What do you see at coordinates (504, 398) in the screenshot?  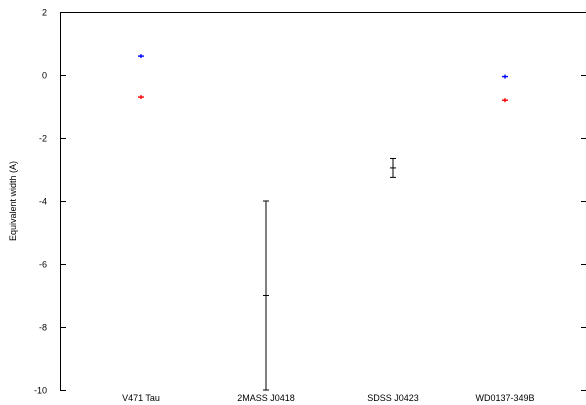 I see `x-tick-label: WD0137-349B` at bounding box center [504, 398].